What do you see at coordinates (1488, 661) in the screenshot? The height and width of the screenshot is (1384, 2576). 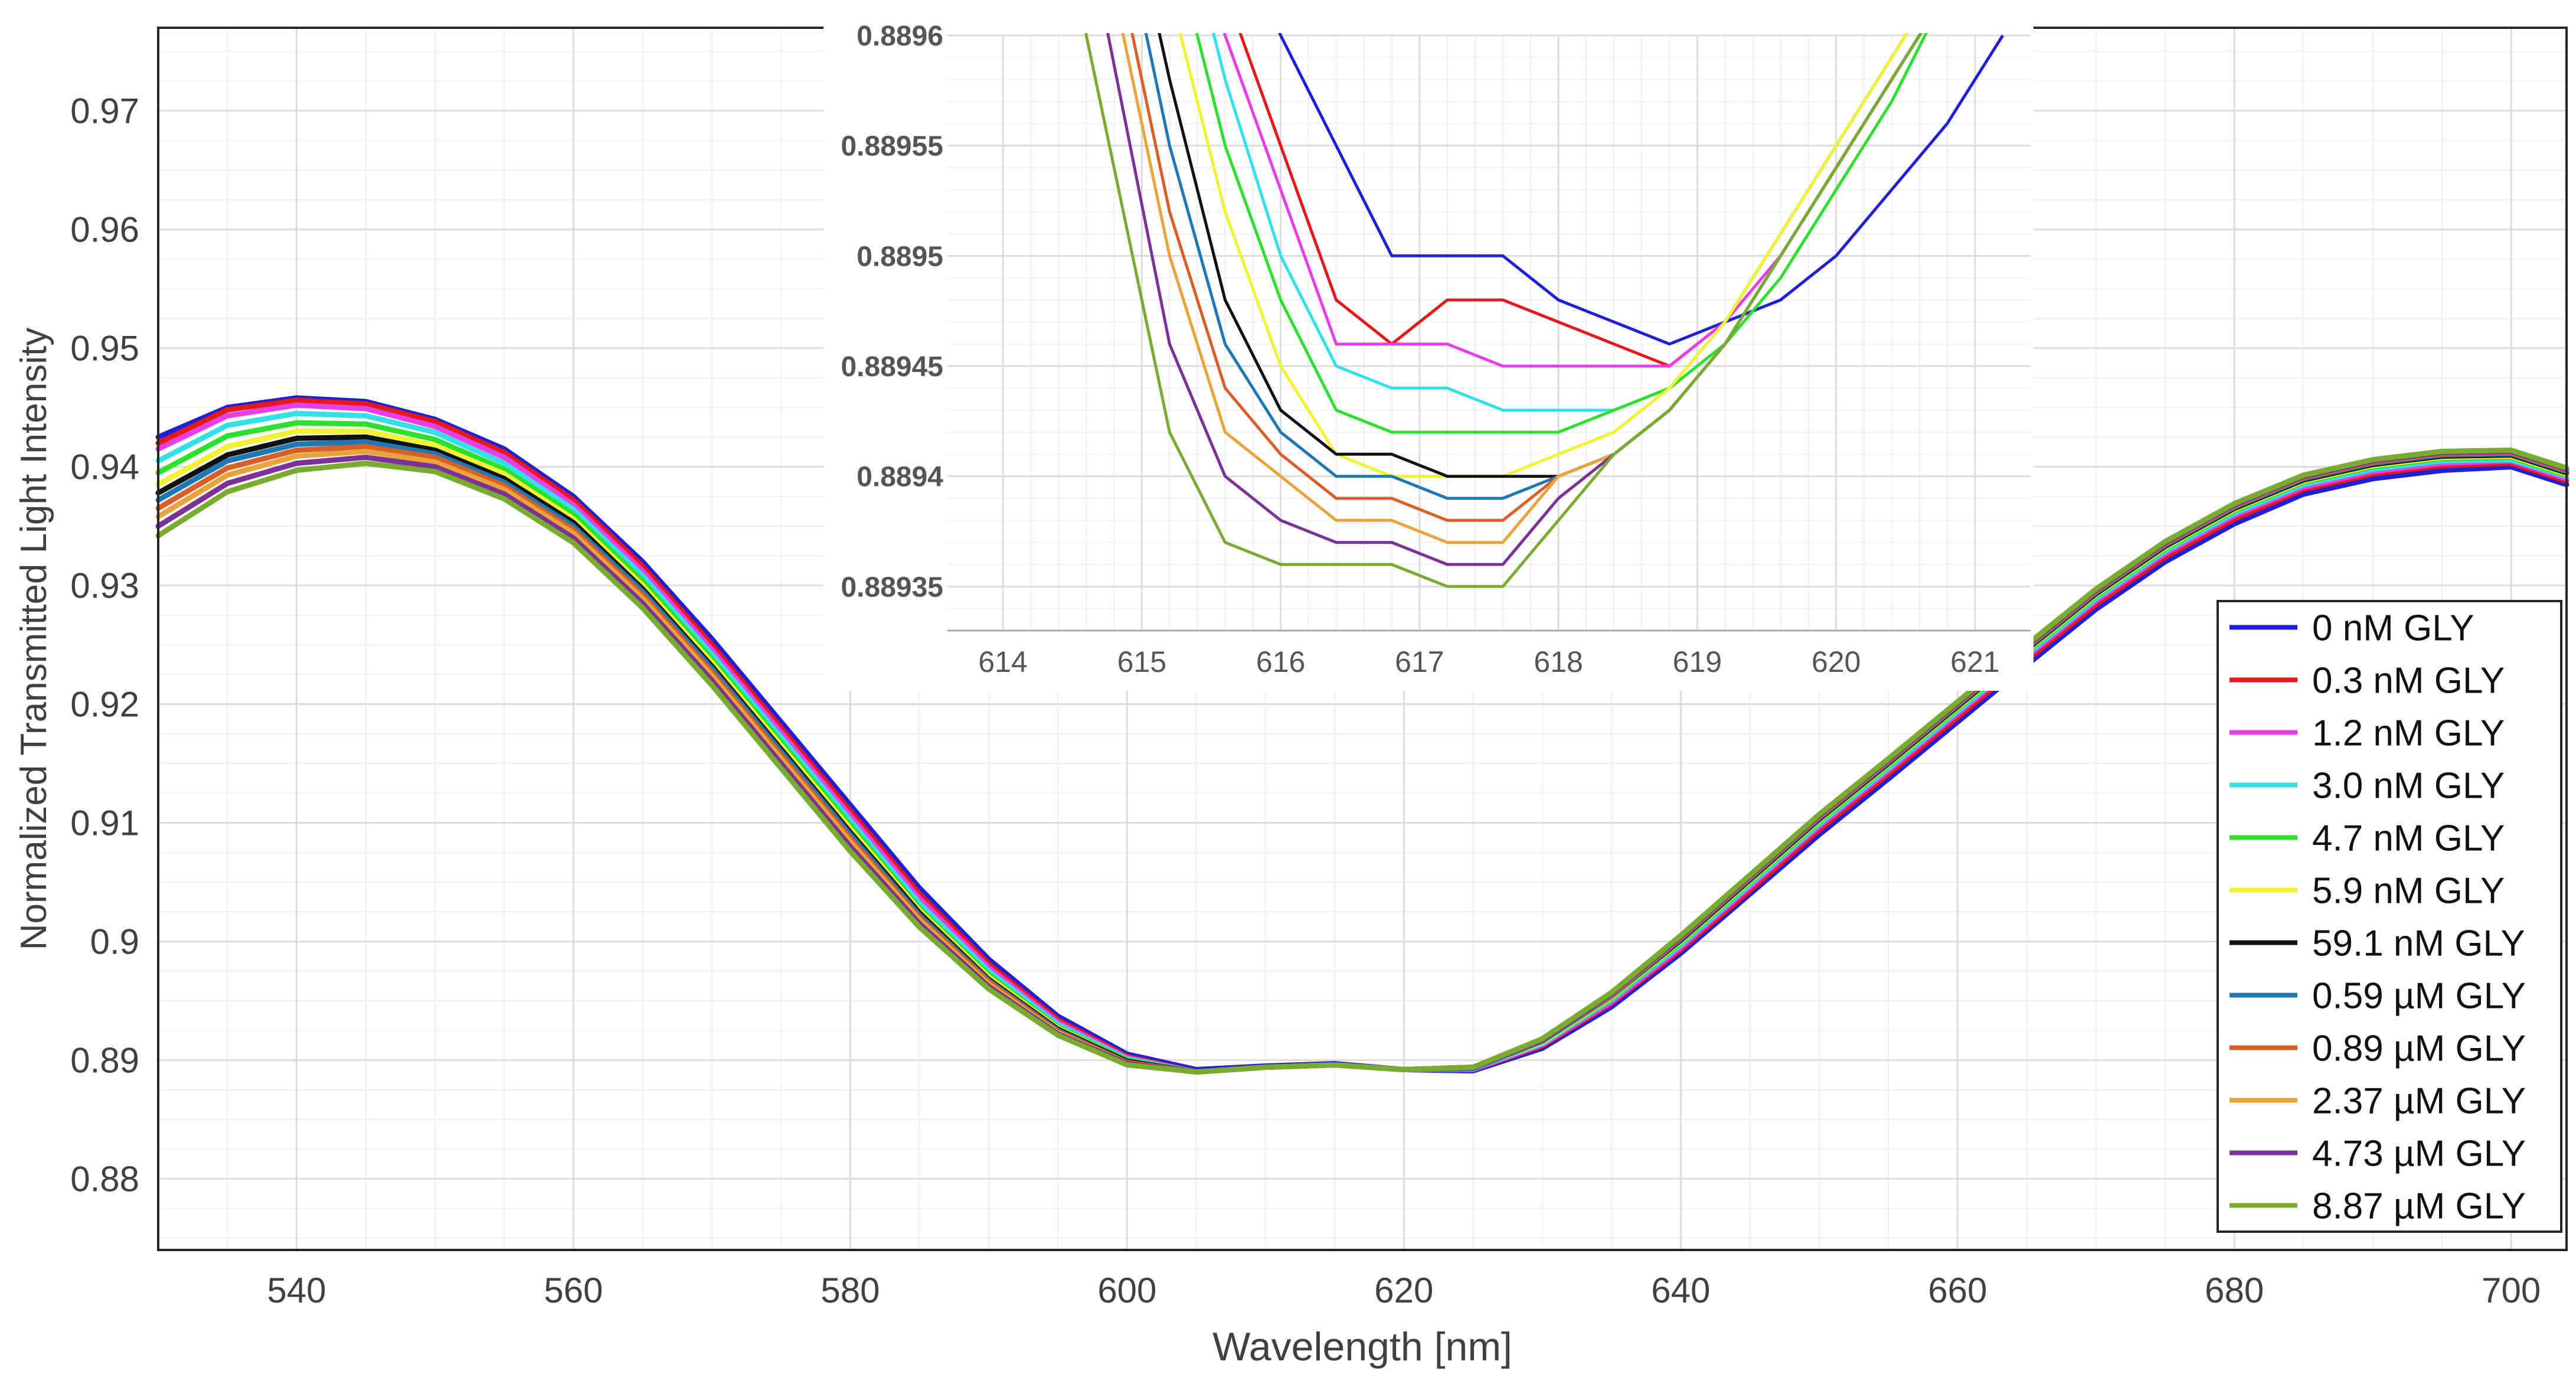 I see `inset-x-tick-labels: 614 615 616 617 618 619 620 621` at bounding box center [1488, 661].